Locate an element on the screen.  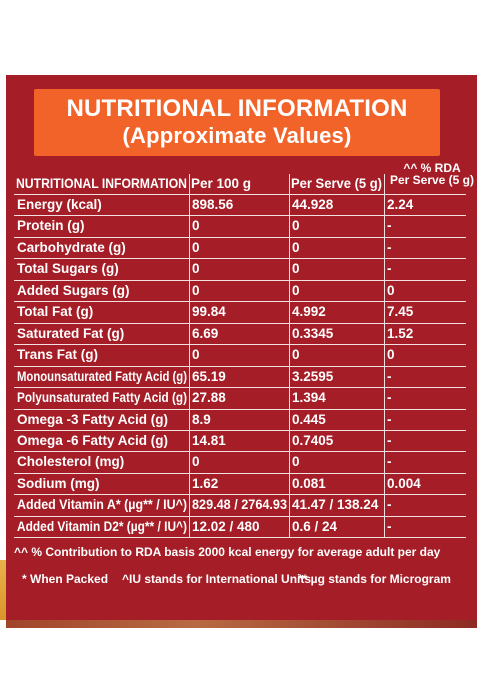
microgram-note: ** µg stands for Microgram is located at coordinates (374, 579).